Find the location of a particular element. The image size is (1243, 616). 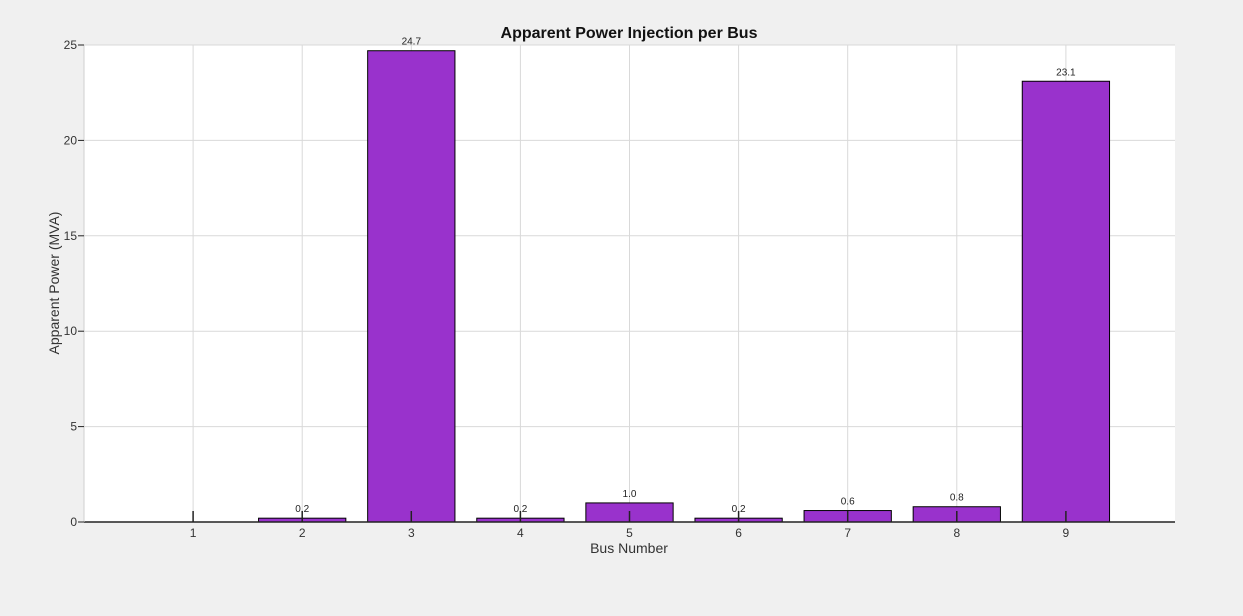

y-tick-label: 0 is located at coordinates (73, 522).